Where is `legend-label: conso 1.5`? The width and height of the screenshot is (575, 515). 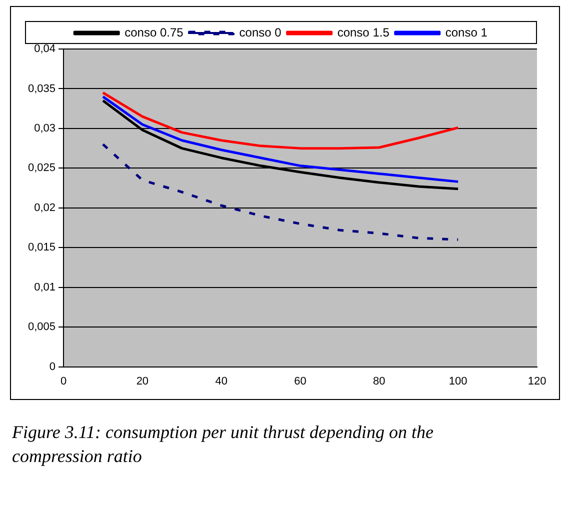 legend-label: conso 1.5 is located at coordinates (363, 32).